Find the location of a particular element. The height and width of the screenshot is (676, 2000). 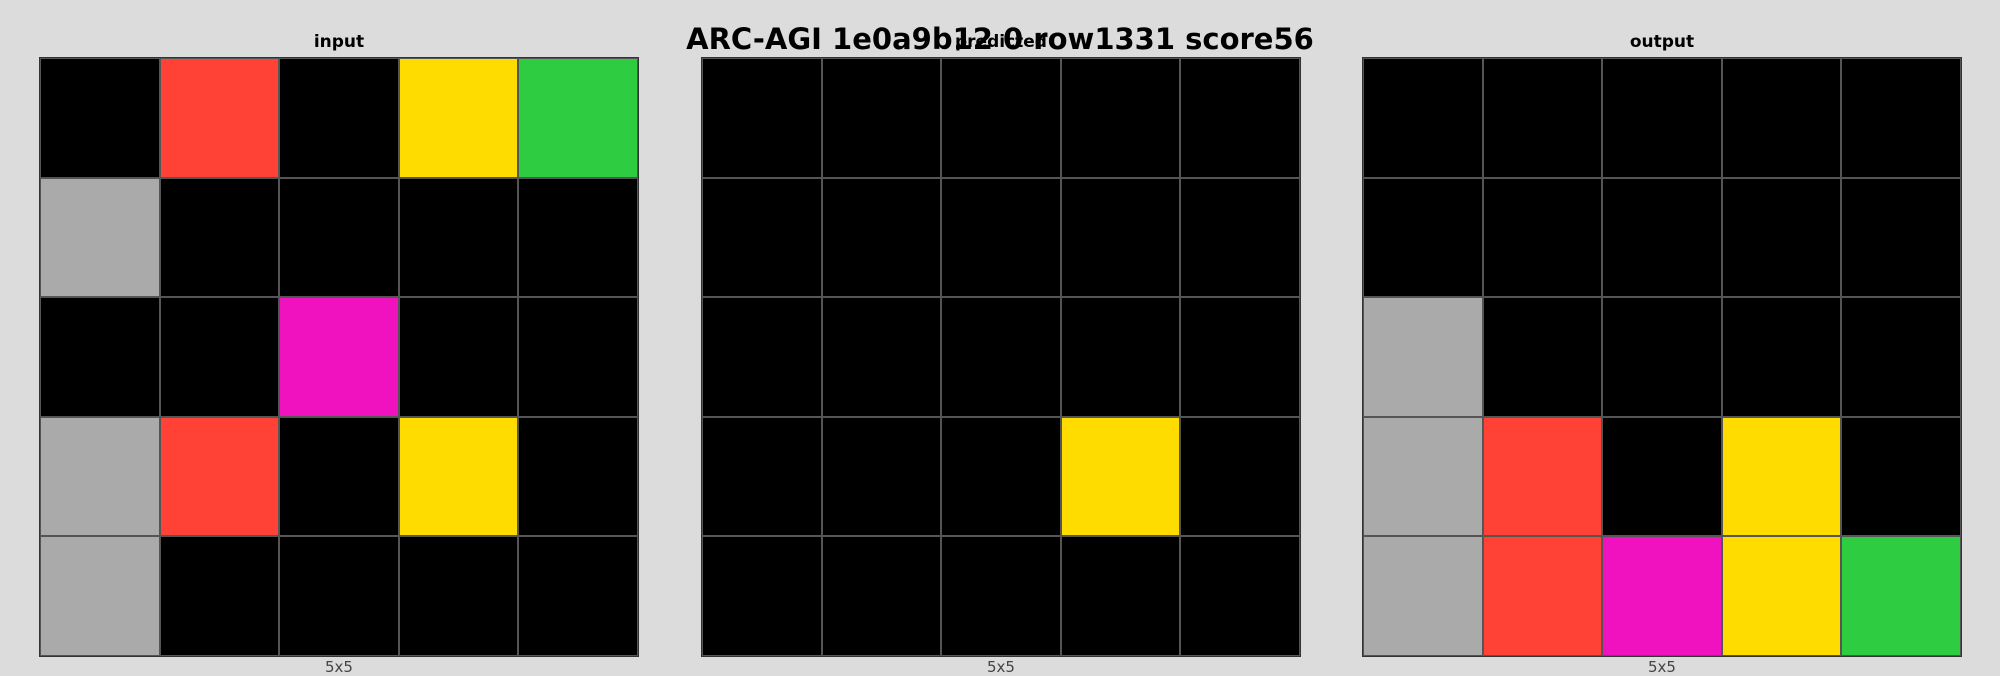

output-panel-title: output is located at coordinates (1662, 42).